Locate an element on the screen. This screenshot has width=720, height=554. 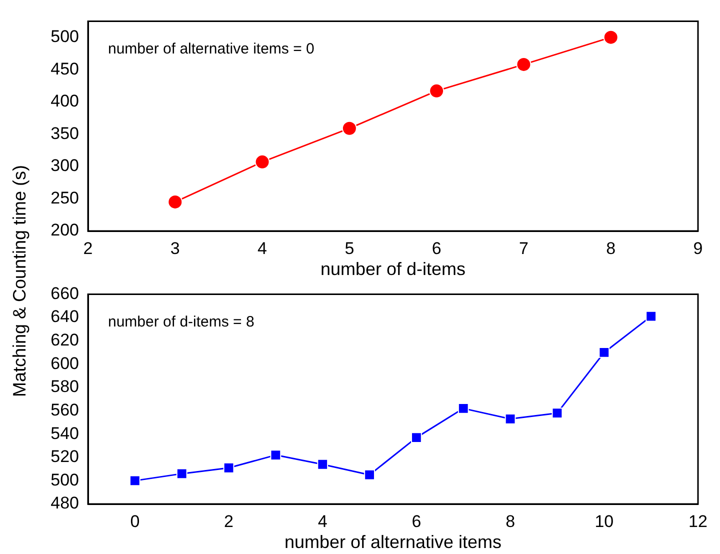
x-tick-label: 9 is located at coordinates (698, 248).